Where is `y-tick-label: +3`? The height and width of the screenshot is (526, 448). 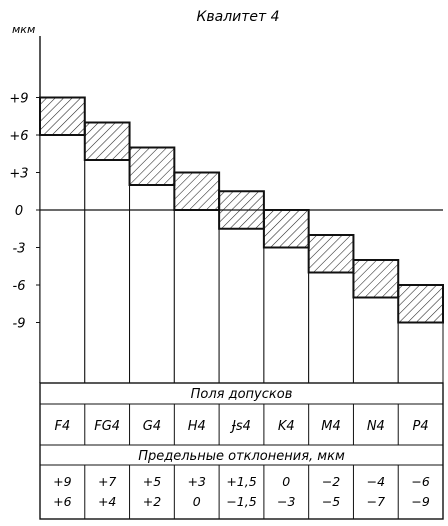
y-tick-label: +3 is located at coordinates (18, 174).